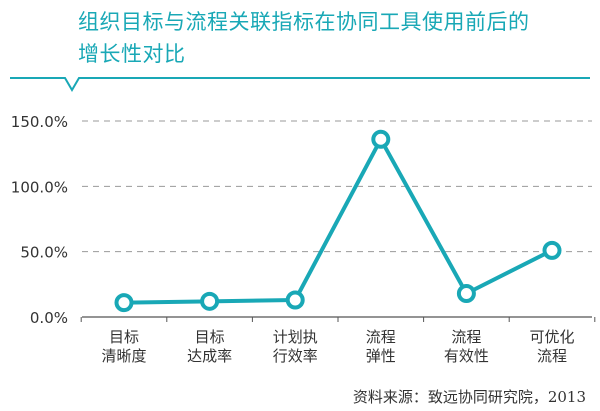  I want to click on x-tick-label: 达成率, so click(209, 356).